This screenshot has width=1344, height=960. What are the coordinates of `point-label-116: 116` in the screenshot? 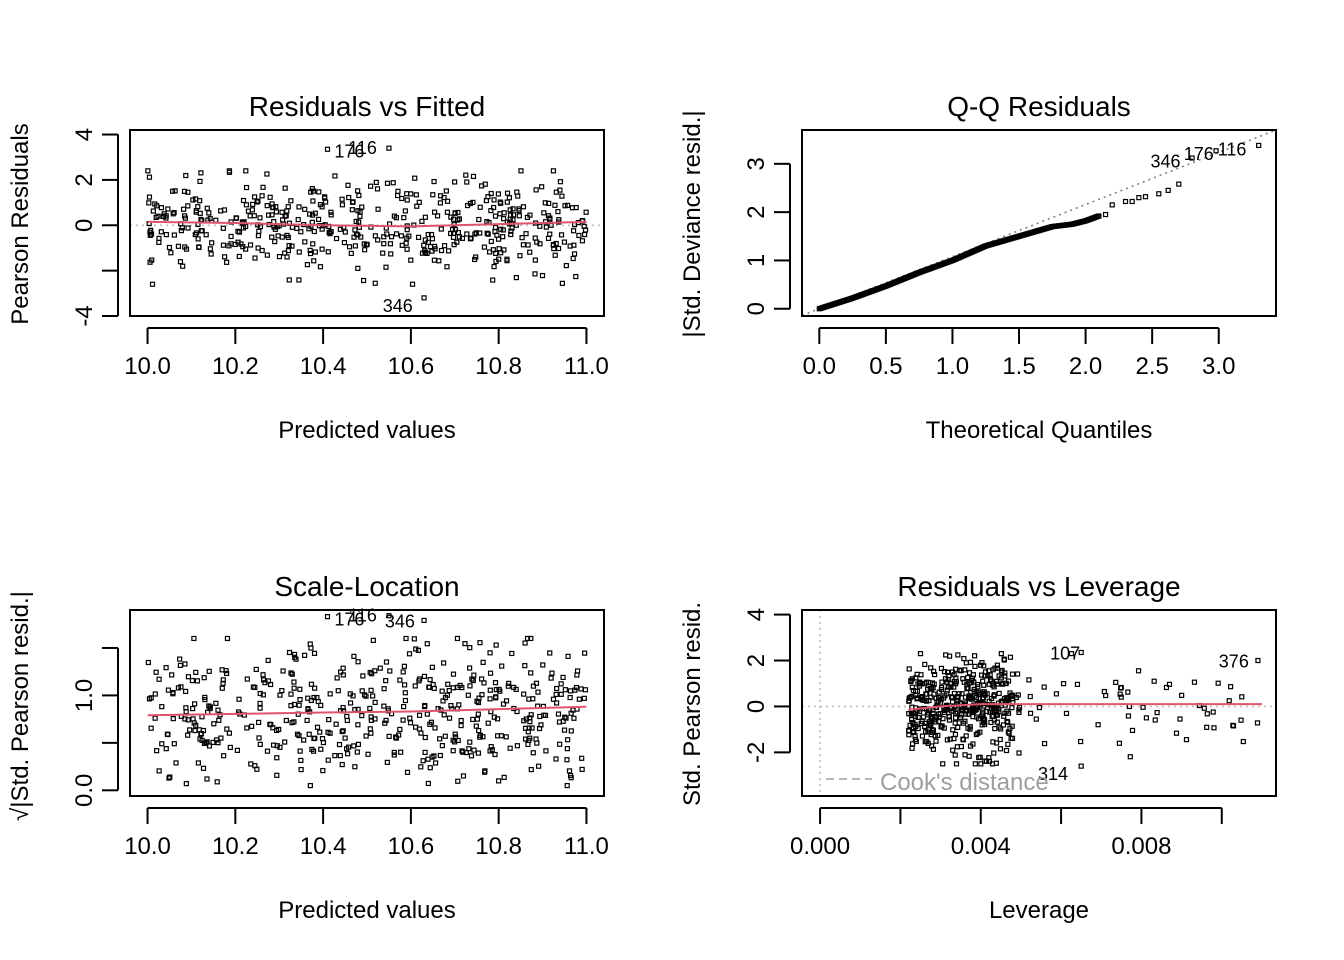 It's located at (362, 616).